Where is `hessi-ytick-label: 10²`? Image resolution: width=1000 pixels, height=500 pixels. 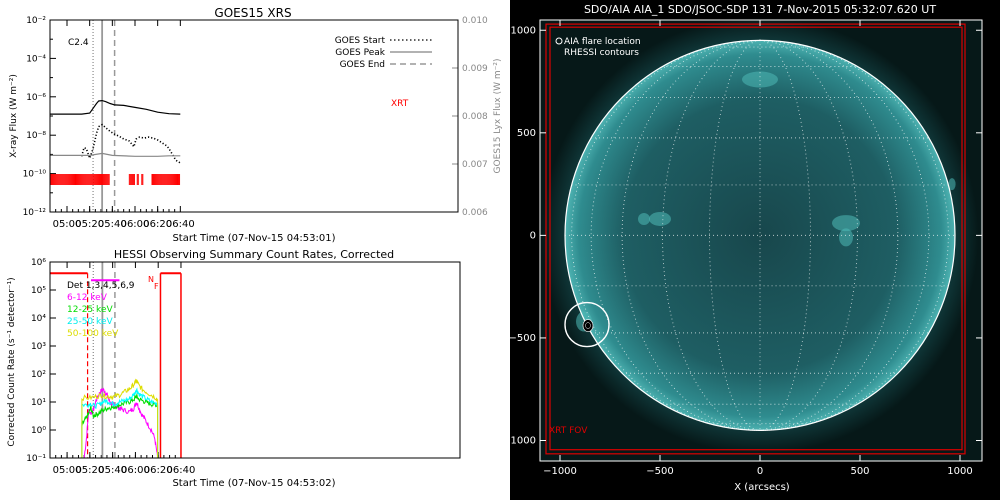
hessi-ytick-label: 10² is located at coordinates (38, 375).